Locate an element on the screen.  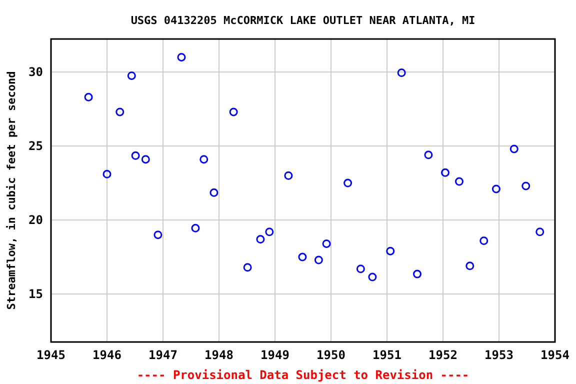
x-tick-label: 1950 is located at coordinates (331, 355).